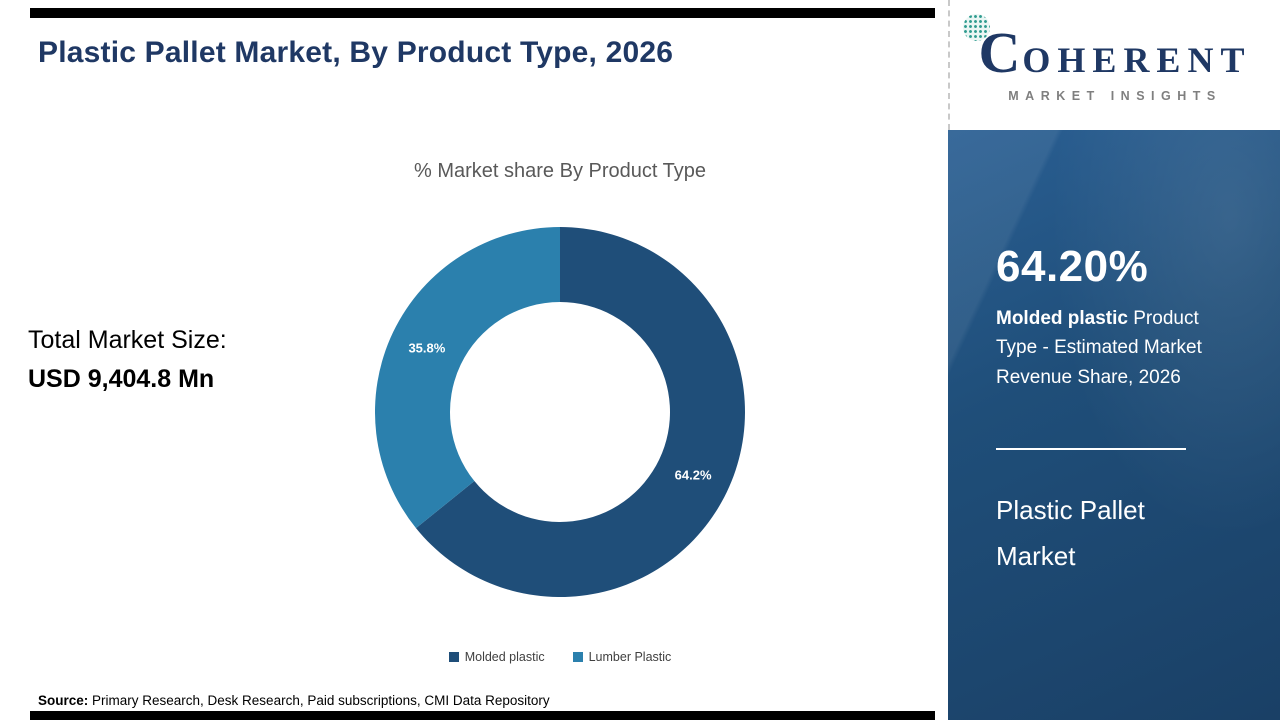 The image size is (1280, 720). I want to click on slice-data-label: 35.8%, so click(426, 347).